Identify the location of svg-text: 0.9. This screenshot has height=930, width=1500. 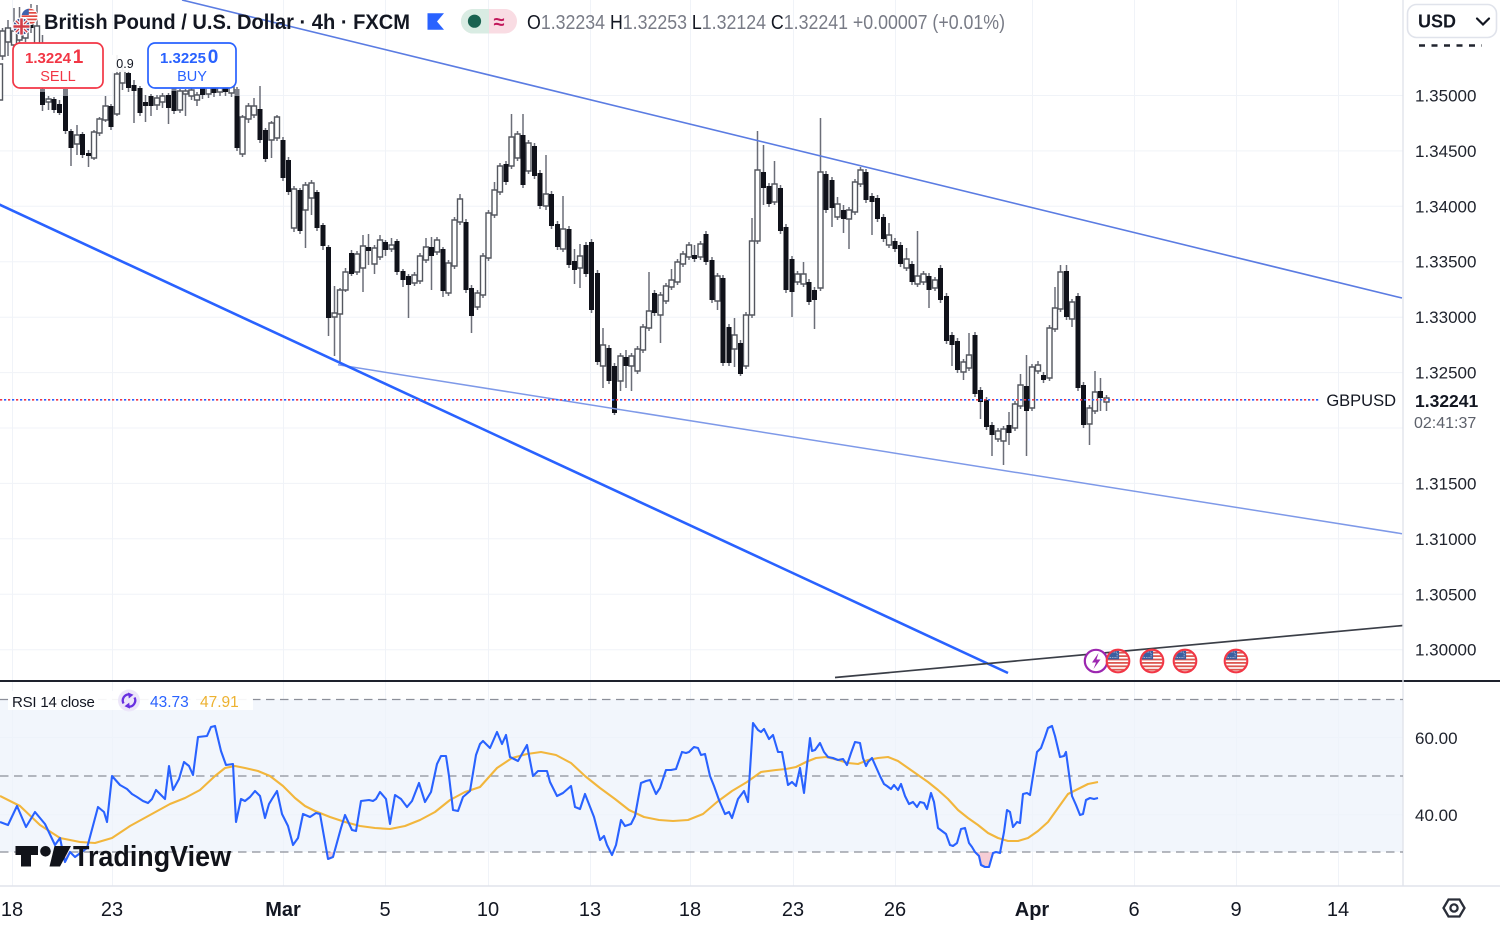
(124, 64).